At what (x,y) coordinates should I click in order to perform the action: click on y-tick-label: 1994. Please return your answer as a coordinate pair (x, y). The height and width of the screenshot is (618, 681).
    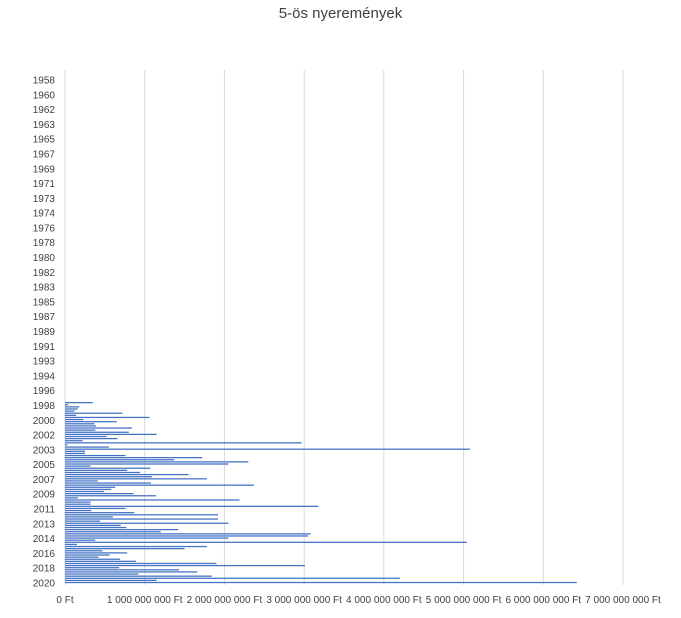
    Looking at the image, I should click on (44, 376).